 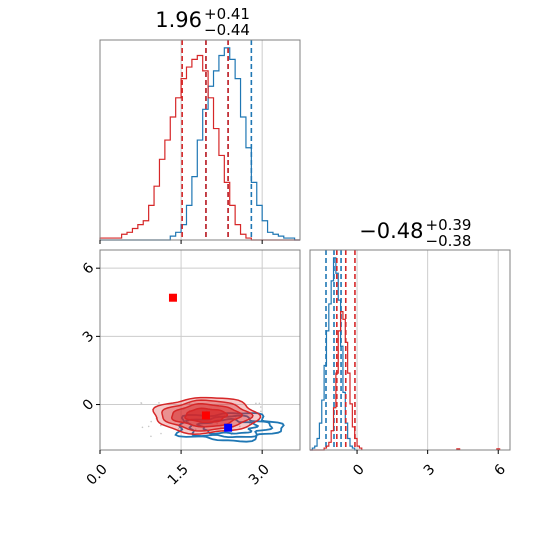 What do you see at coordinates (430, 470) in the screenshot?
I see `hist-2-xtick-label: 3` at bounding box center [430, 470].